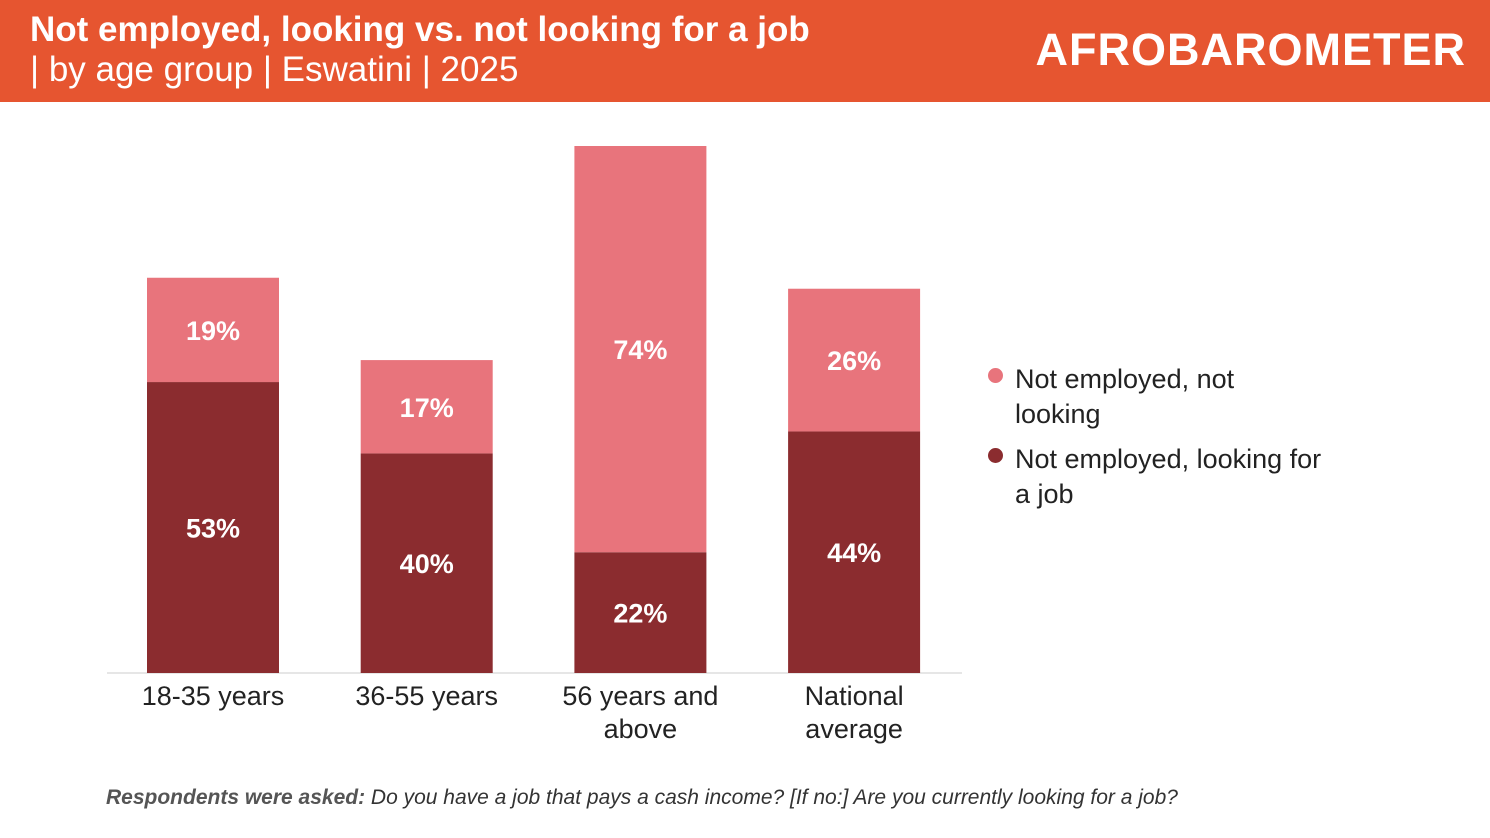  Describe the element at coordinates (854, 696) in the screenshot. I see `x-tick-label: National` at that location.